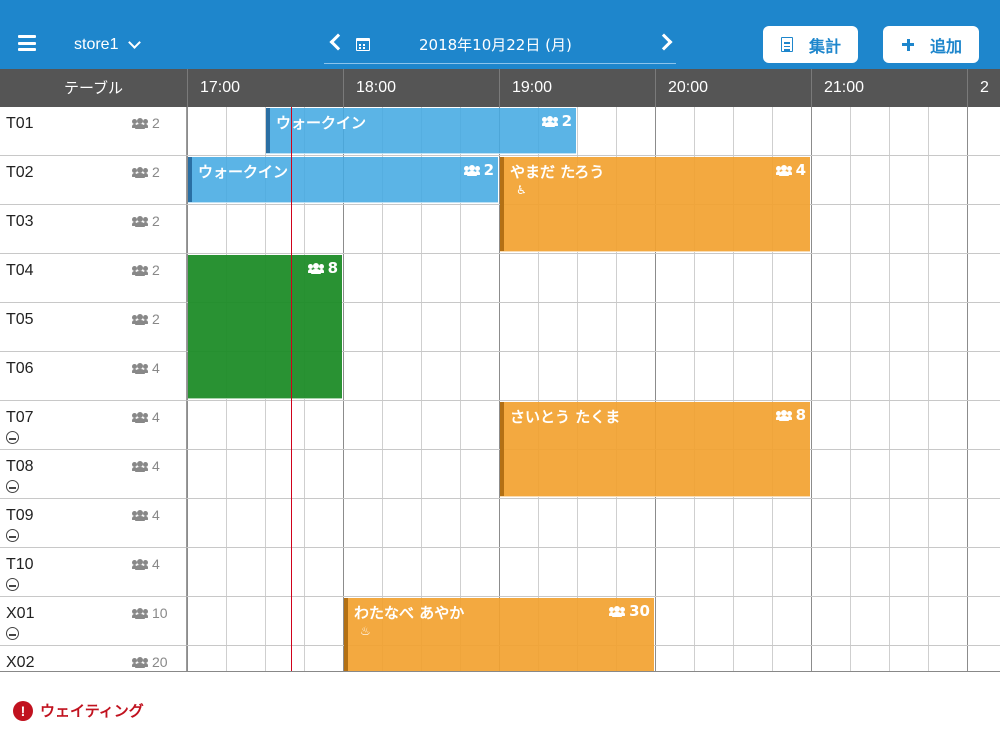  I want to click on table-name: X02, so click(20, 662).